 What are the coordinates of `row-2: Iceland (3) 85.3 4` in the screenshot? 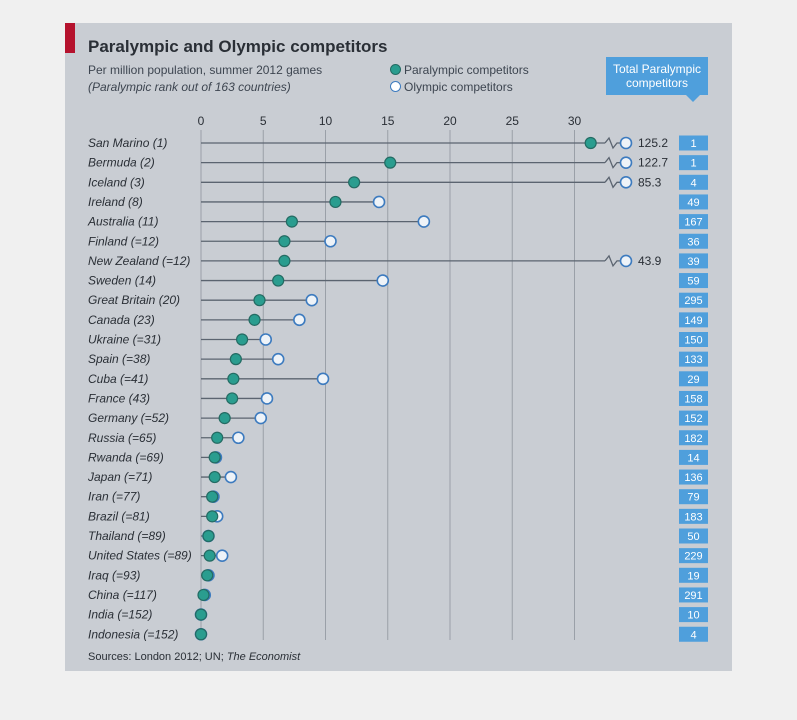 It's located at (398, 182).